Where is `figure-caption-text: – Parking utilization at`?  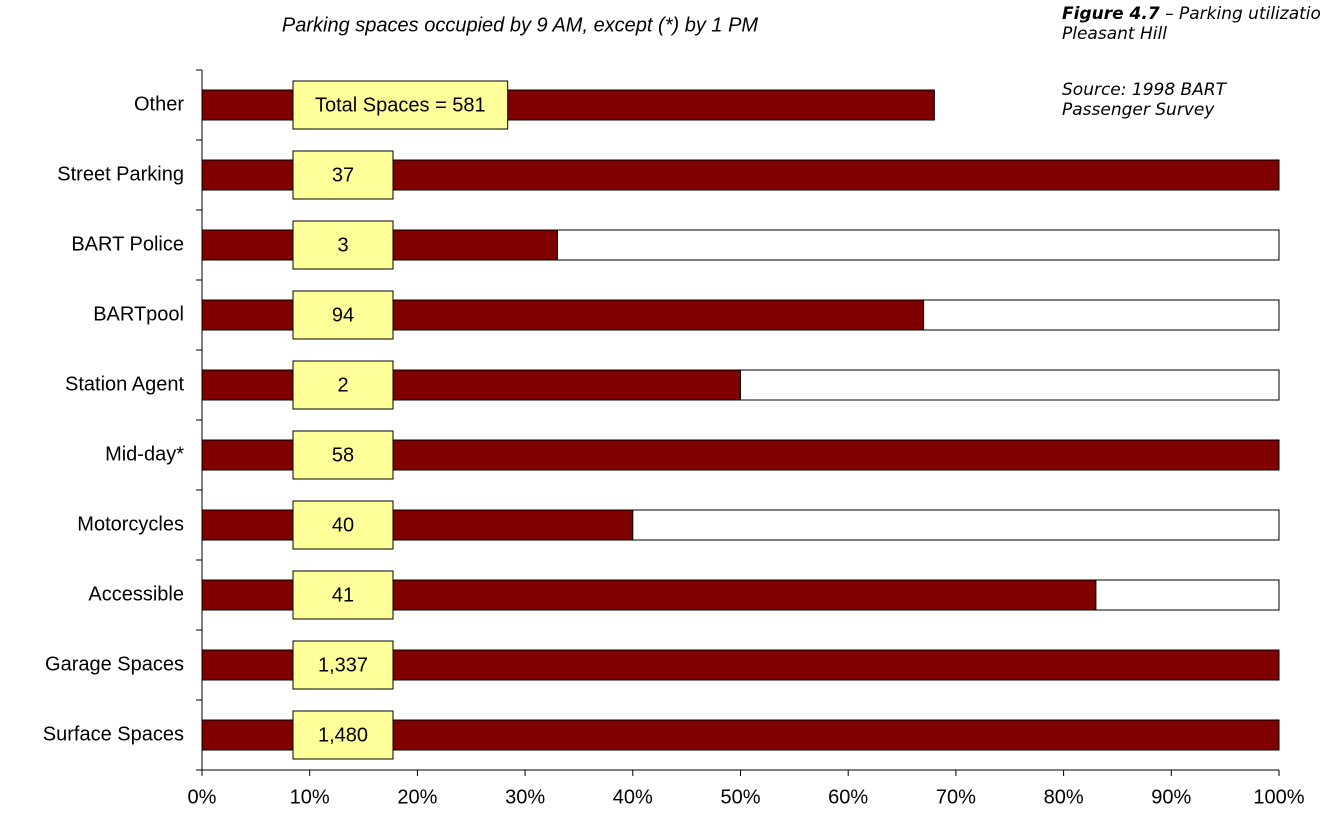 figure-caption-text: – Parking utilization at is located at coordinates (1240, 14).